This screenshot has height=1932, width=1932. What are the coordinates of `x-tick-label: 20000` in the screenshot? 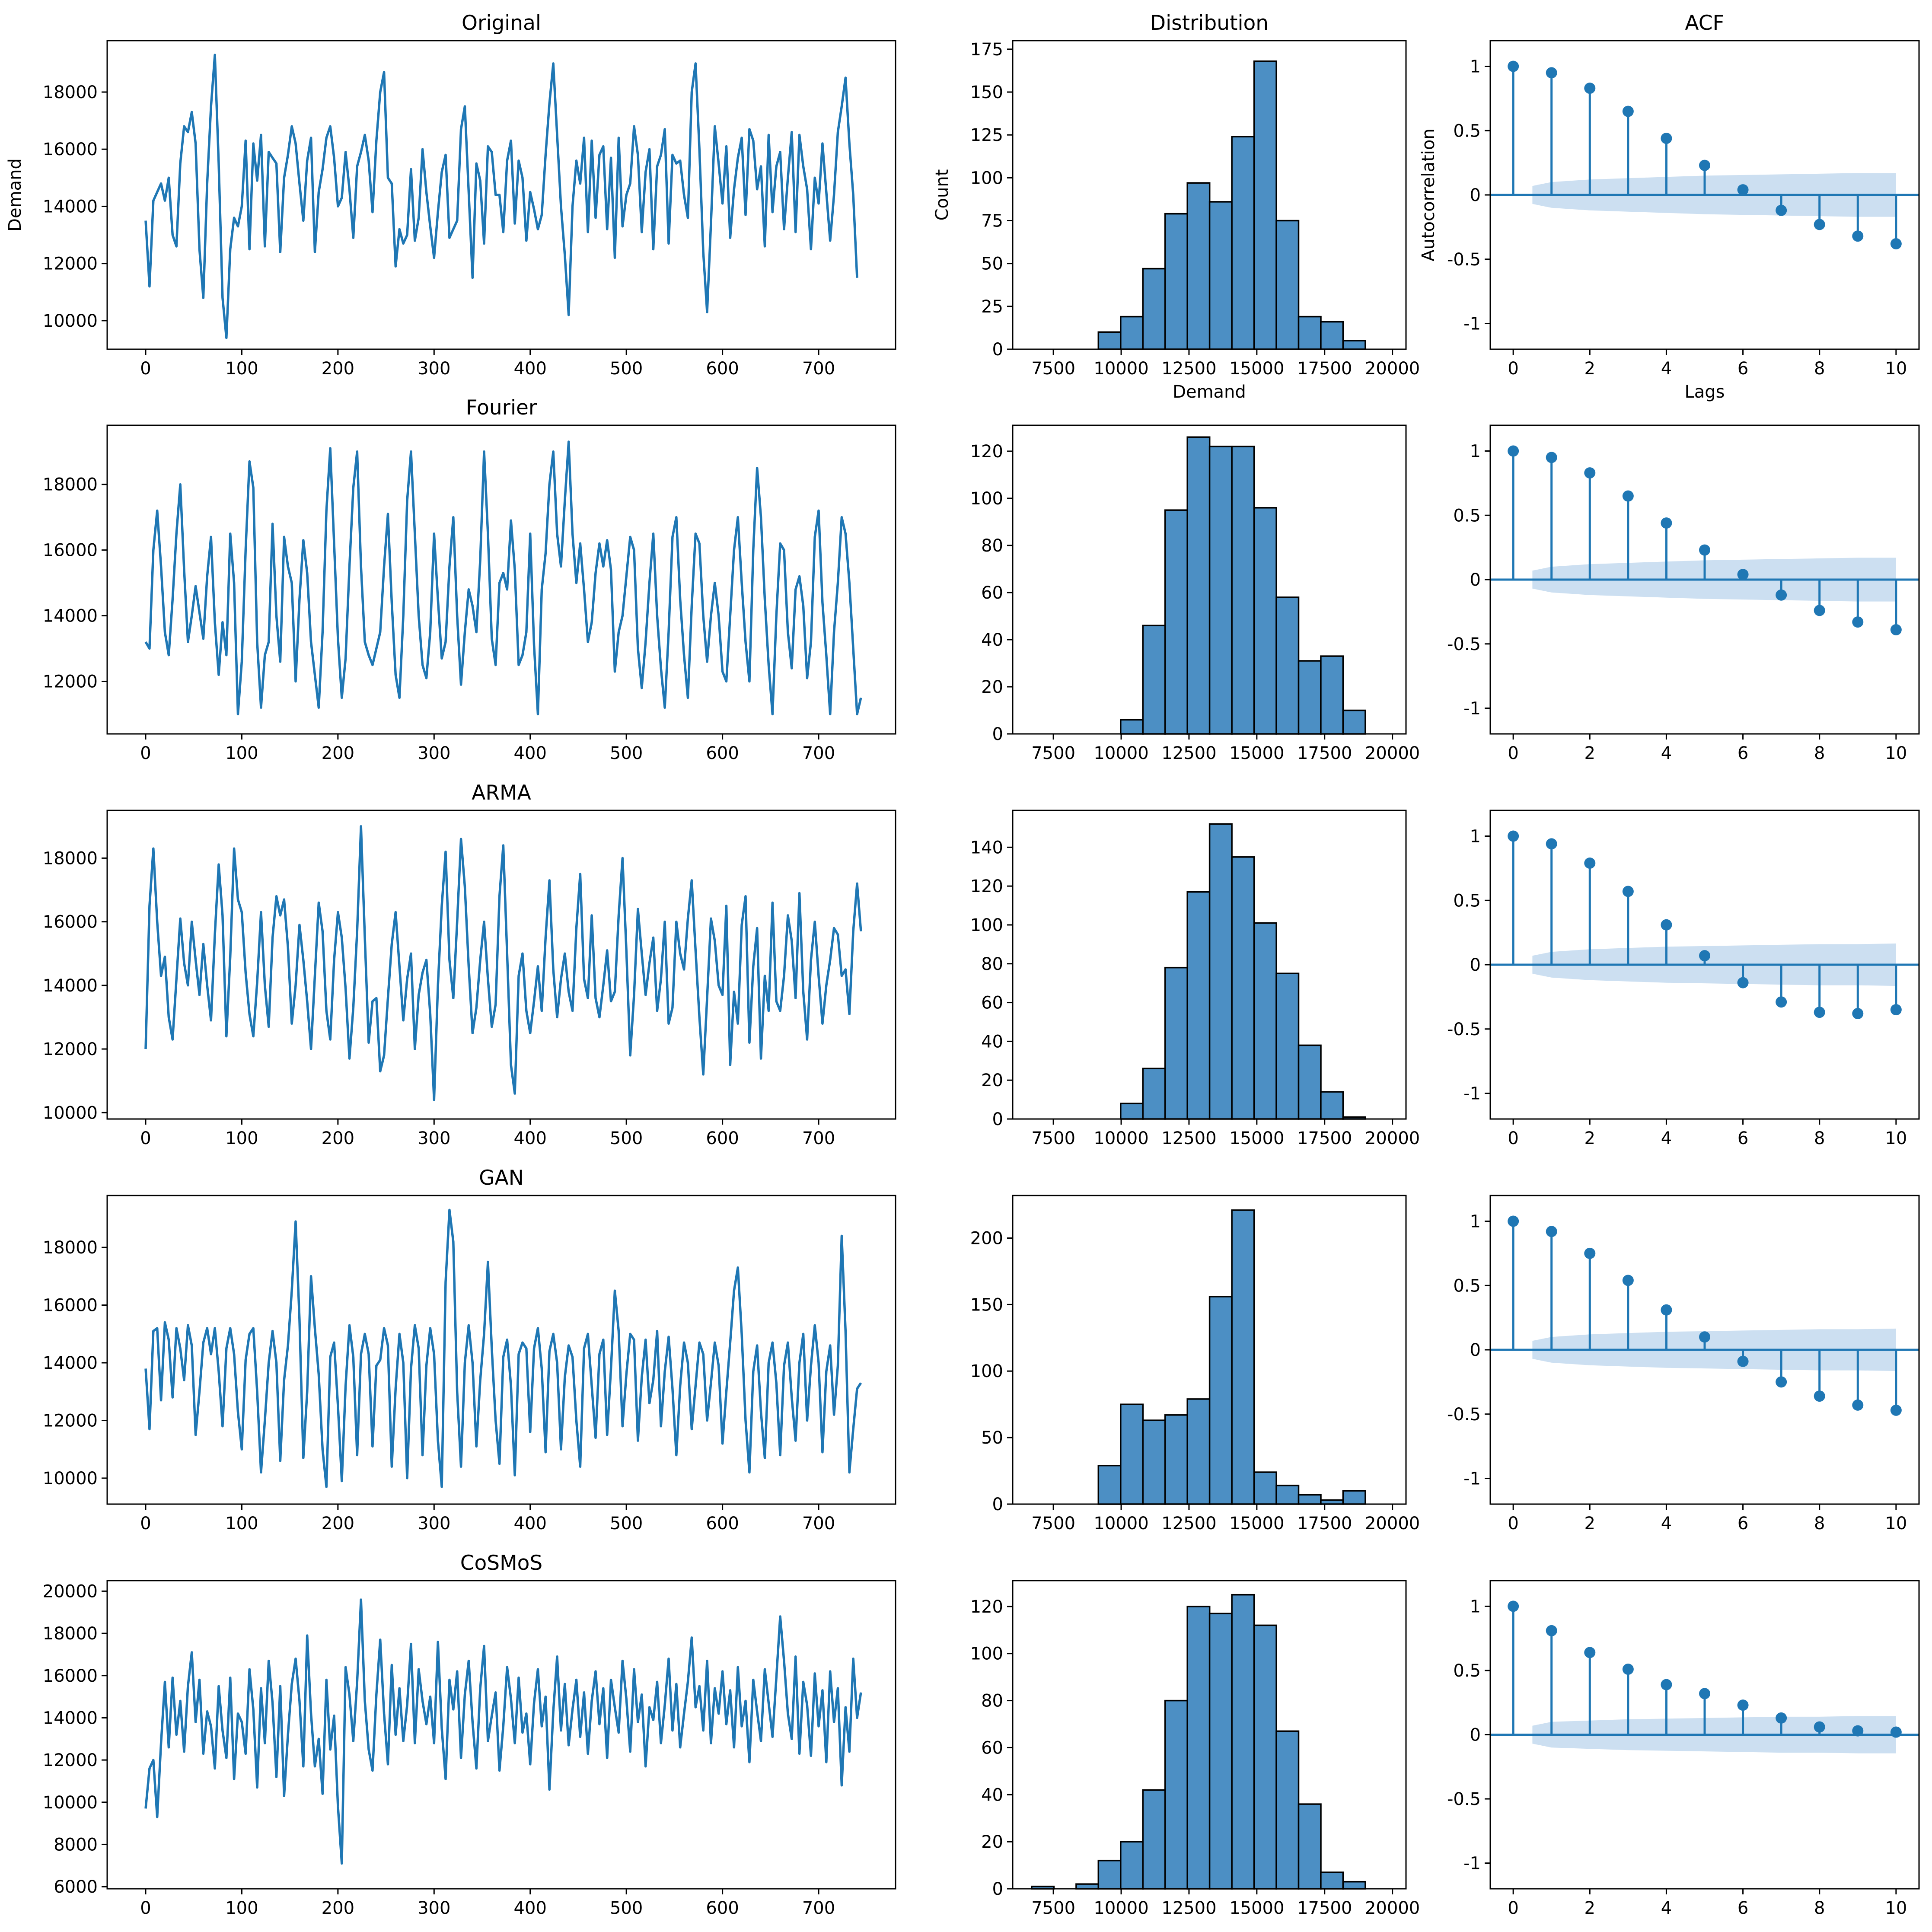 It's located at (1392, 1523).